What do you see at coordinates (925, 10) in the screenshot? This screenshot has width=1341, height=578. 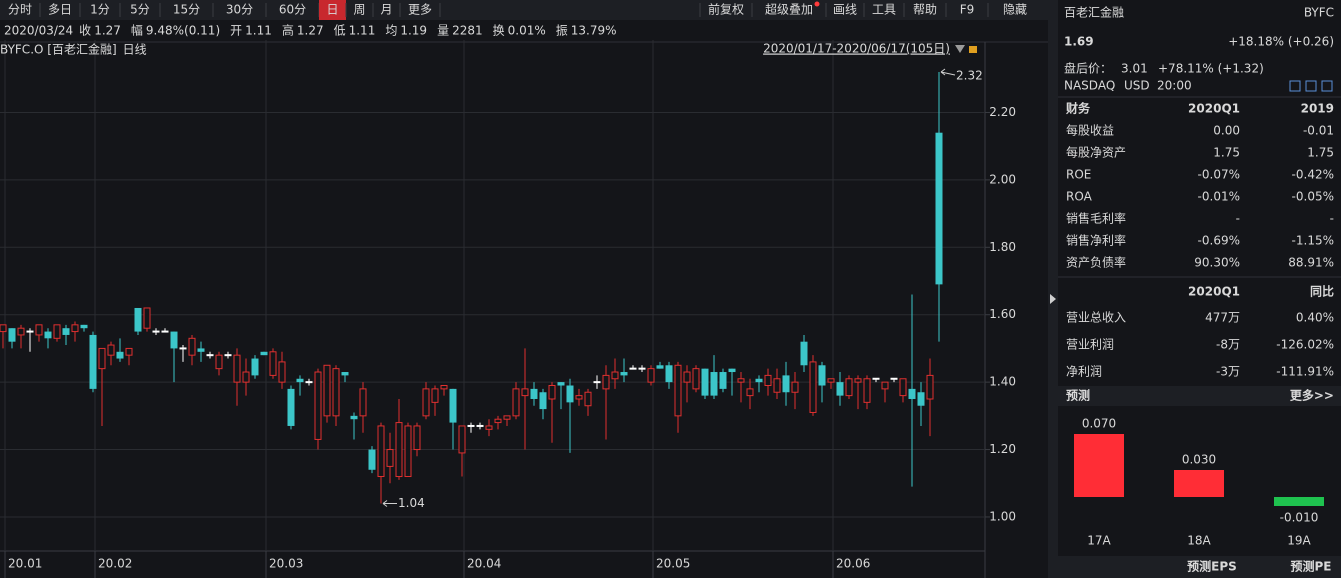 I see `tool-button: 帮助` at bounding box center [925, 10].